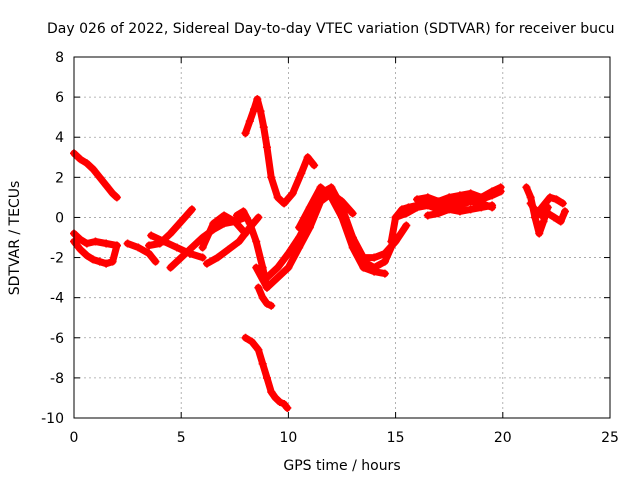 The height and width of the screenshot is (480, 640). Describe the element at coordinates (59, 138) in the screenshot. I see `y-tick-label: 4` at that location.